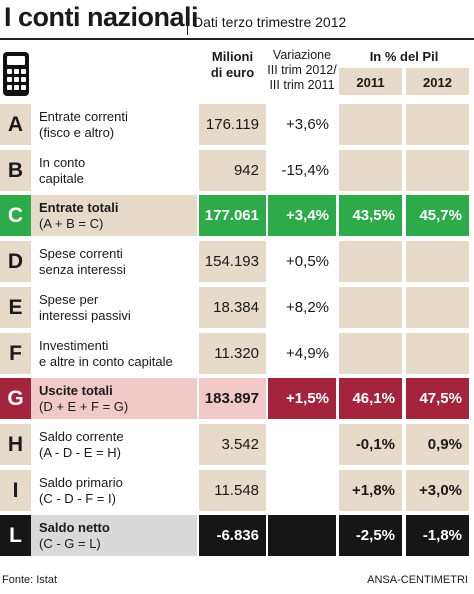 The image size is (474, 594). I want to click on row-label: Investimenti e altre in conto capitale, so click(114, 353).